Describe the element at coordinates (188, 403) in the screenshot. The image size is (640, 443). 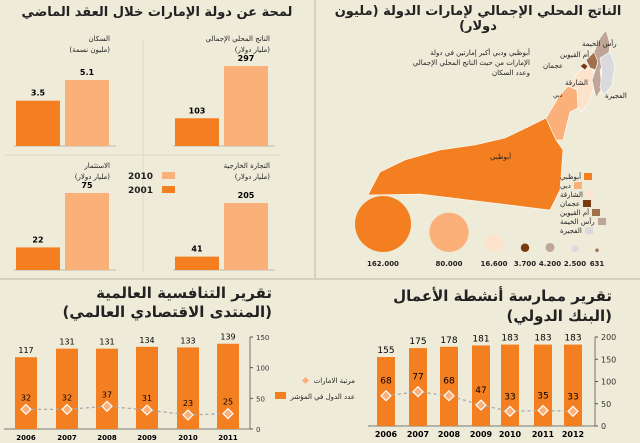
I see `rank-label: 23` at that location.